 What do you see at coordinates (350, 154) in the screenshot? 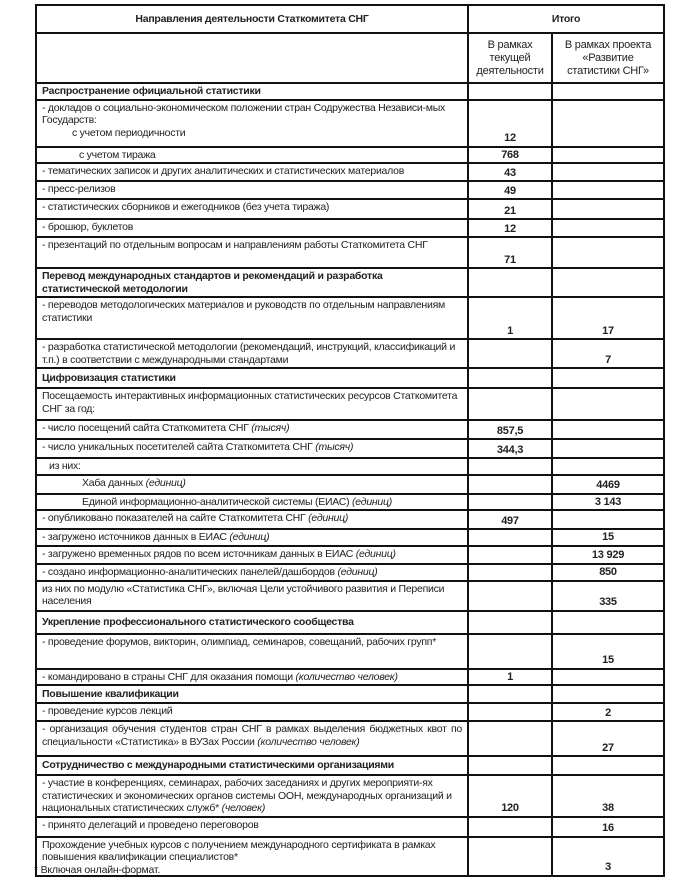
I see `table-row: с учетом тиража 768` at bounding box center [350, 154].